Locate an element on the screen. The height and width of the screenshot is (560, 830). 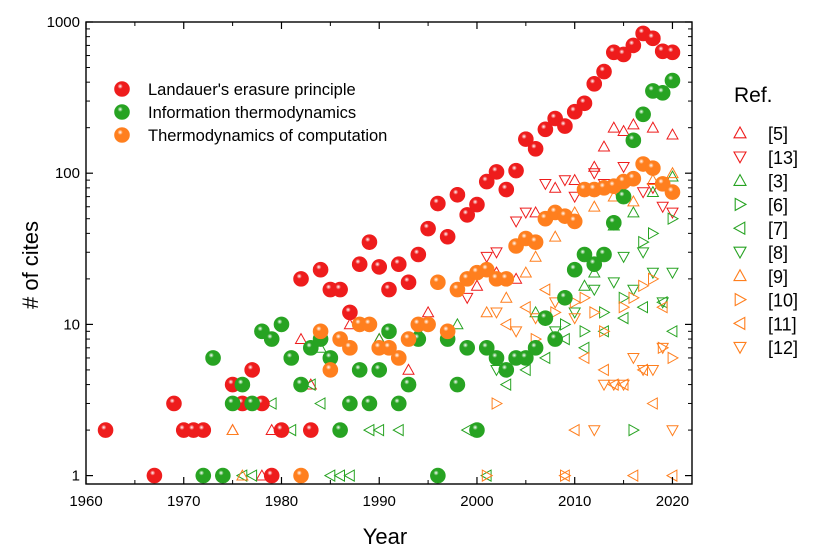
ref-legend-label: [3] is located at coordinates (778, 182).